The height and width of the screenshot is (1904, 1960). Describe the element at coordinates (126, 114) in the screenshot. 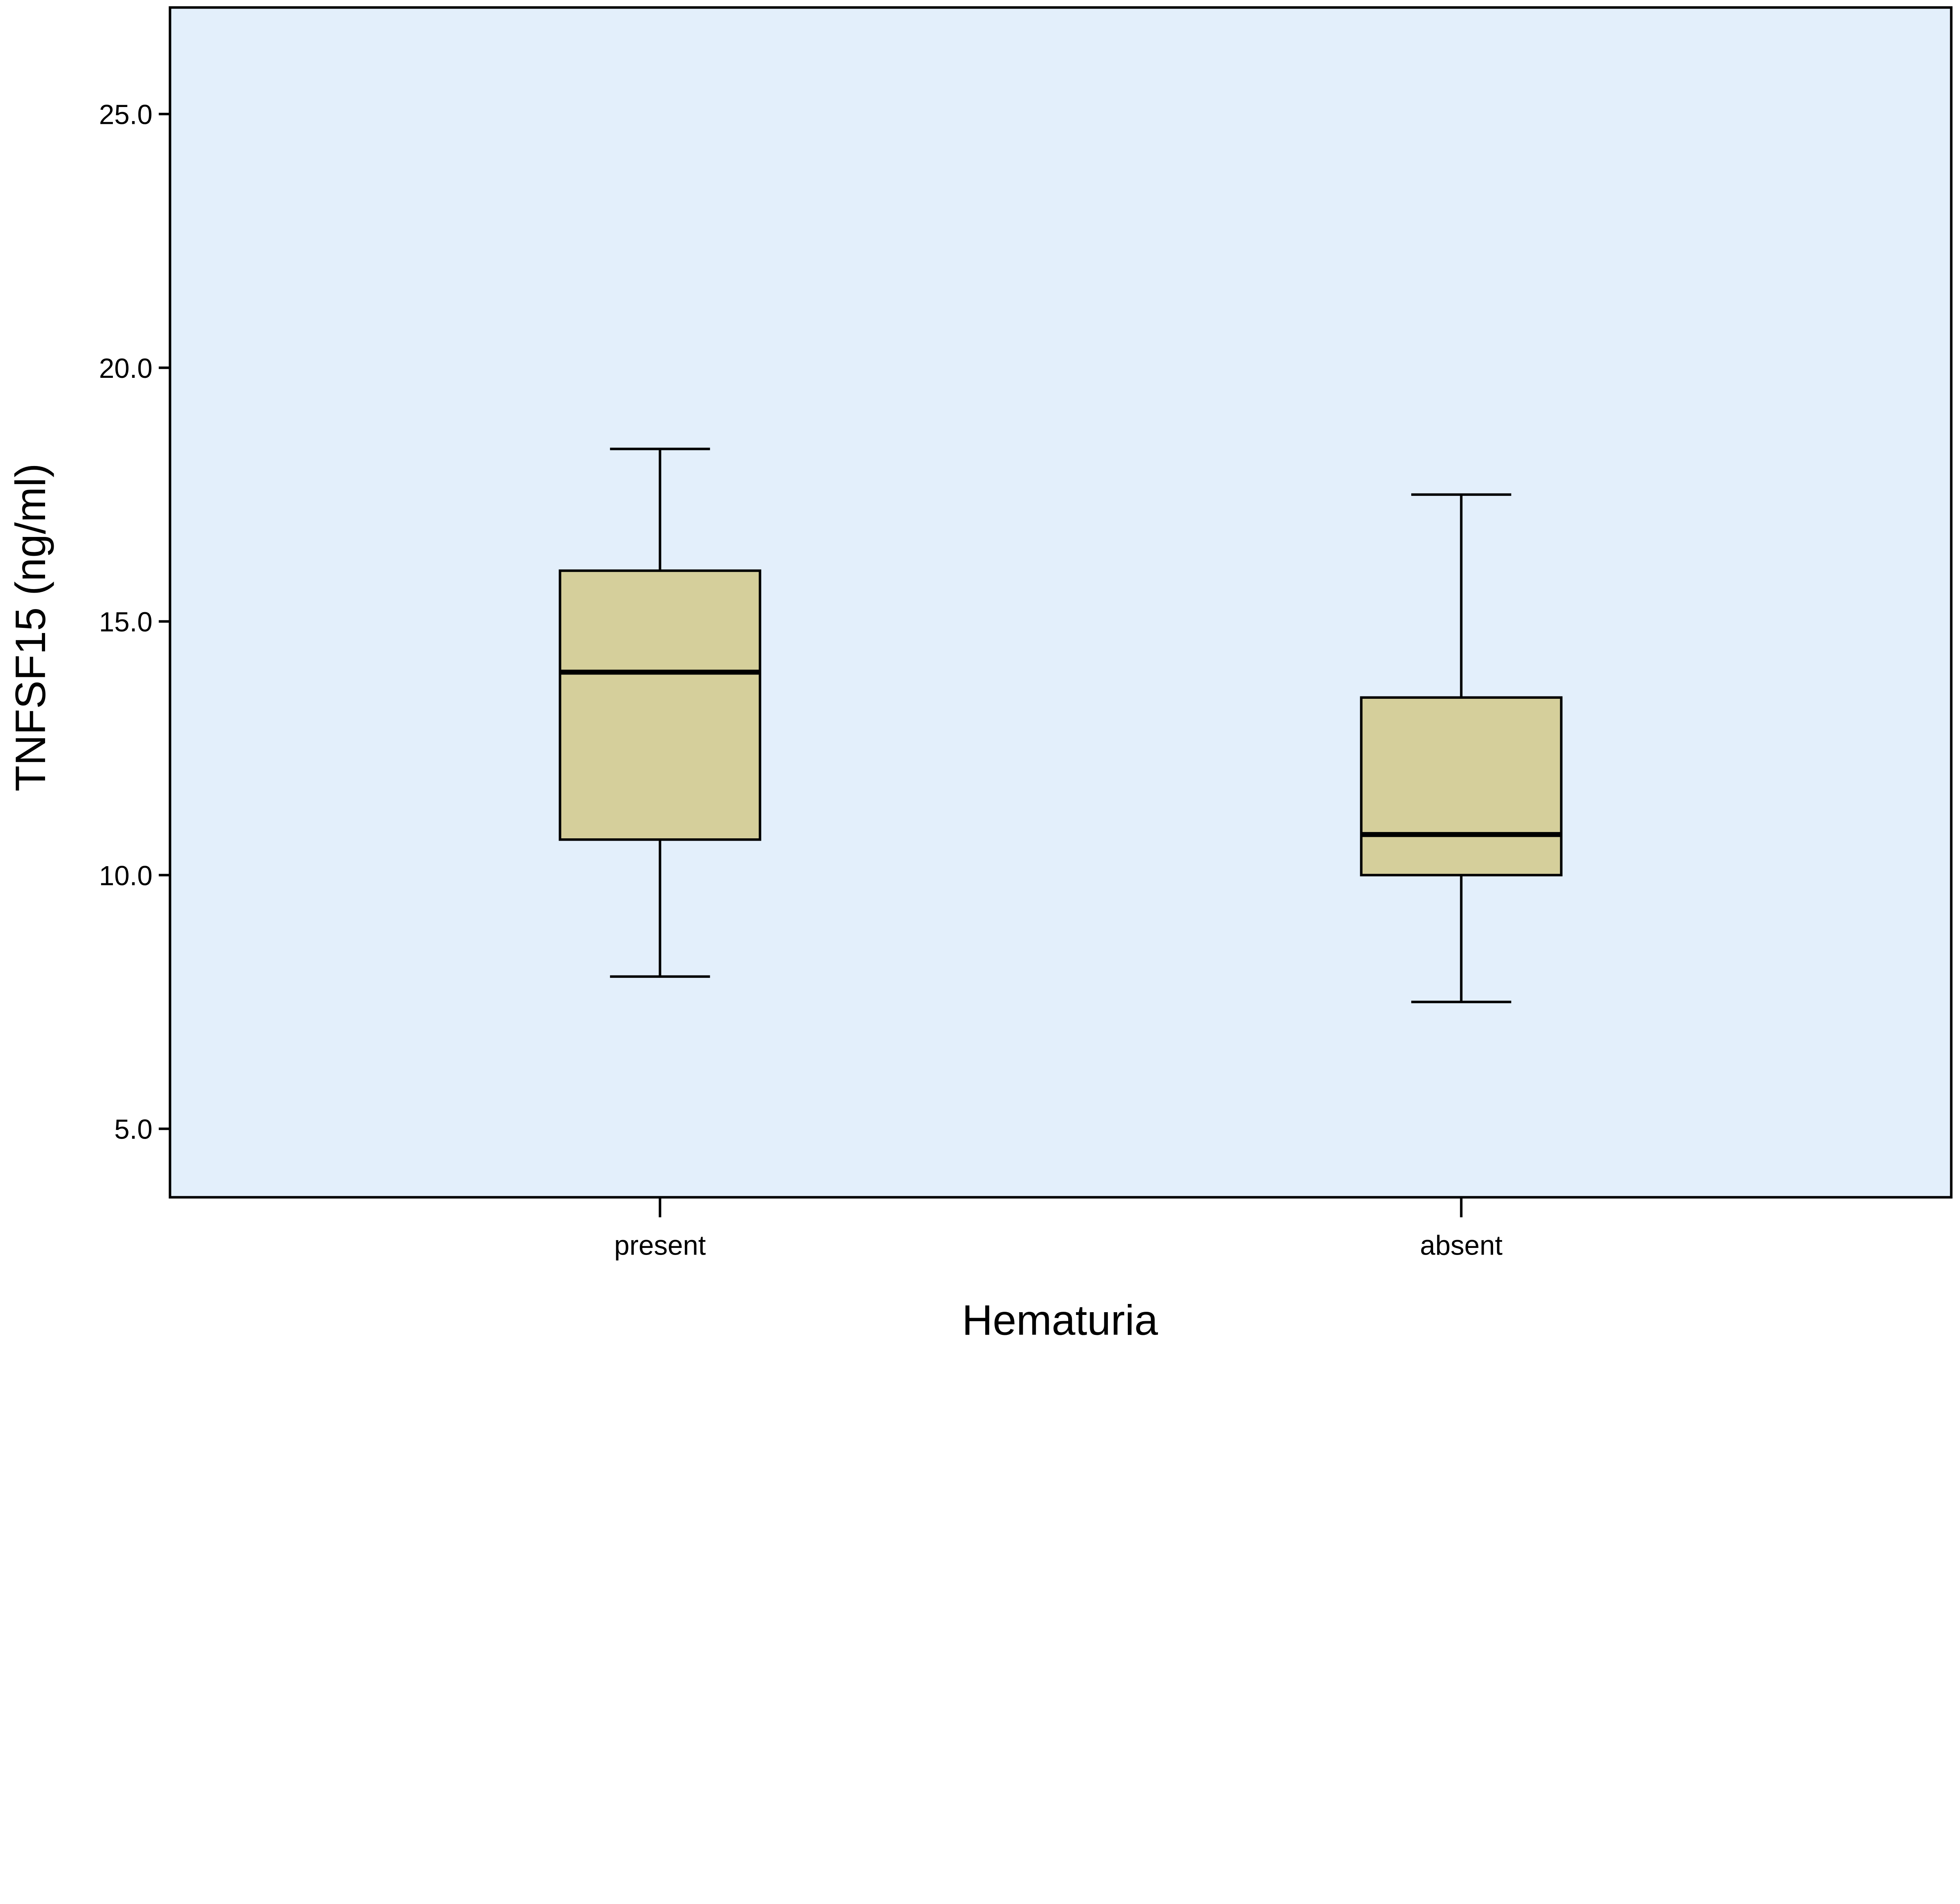

I see `y-tick-label: 25.0` at that location.